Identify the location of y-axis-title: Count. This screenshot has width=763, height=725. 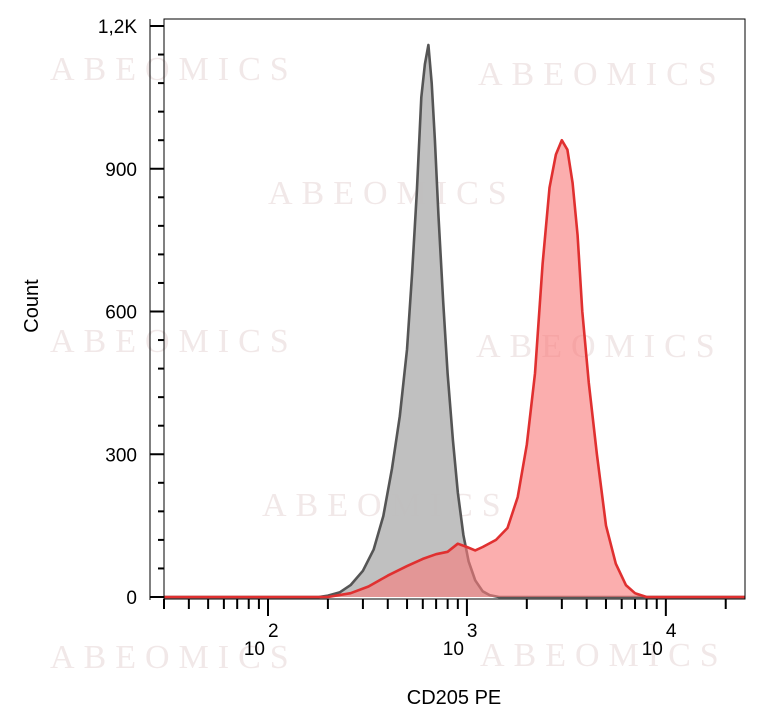
(32, 306).